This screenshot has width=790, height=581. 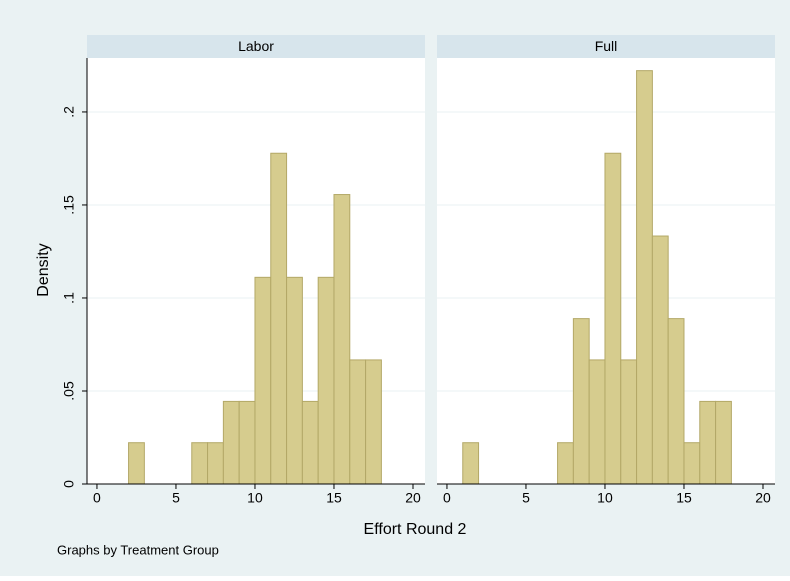 I want to click on y-axis-label: Density, so click(x=43, y=269).